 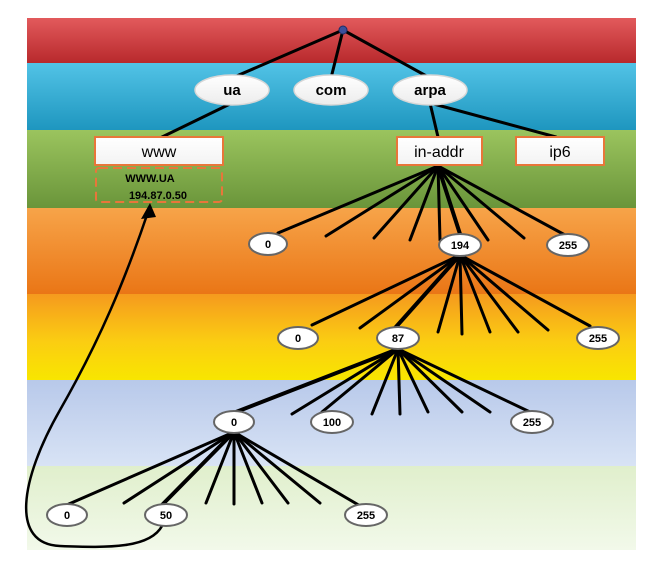 I want to click on sld-label-in-addr: in-addr, so click(x=439, y=152).